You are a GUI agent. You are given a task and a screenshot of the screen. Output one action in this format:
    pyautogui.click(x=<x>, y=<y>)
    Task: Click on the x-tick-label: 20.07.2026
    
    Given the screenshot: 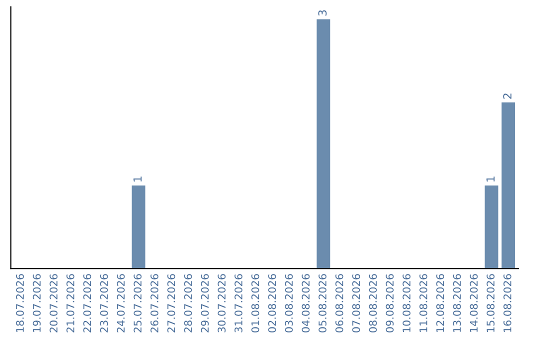 What is the action you would take?
    pyautogui.click(x=54, y=303)
    